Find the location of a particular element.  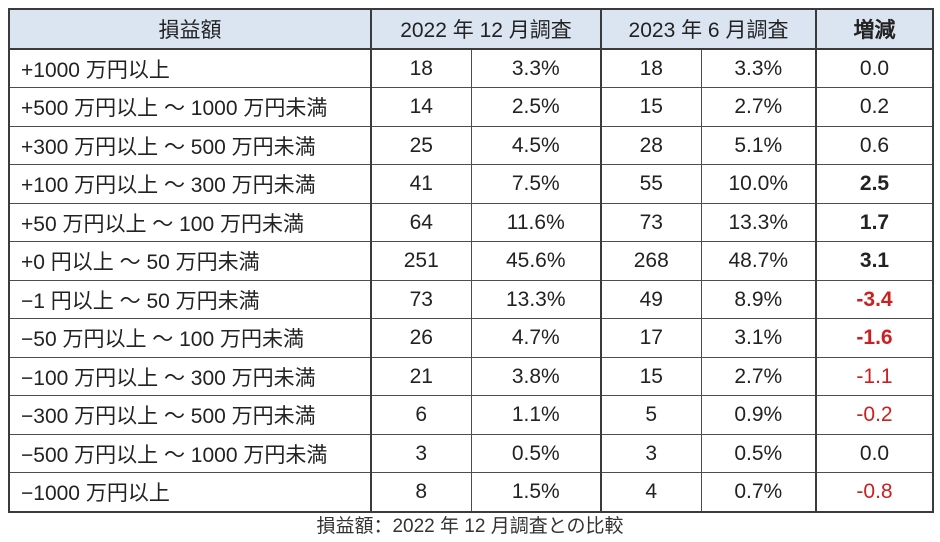

diff-cell: -3.4 is located at coordinates (874, 299).